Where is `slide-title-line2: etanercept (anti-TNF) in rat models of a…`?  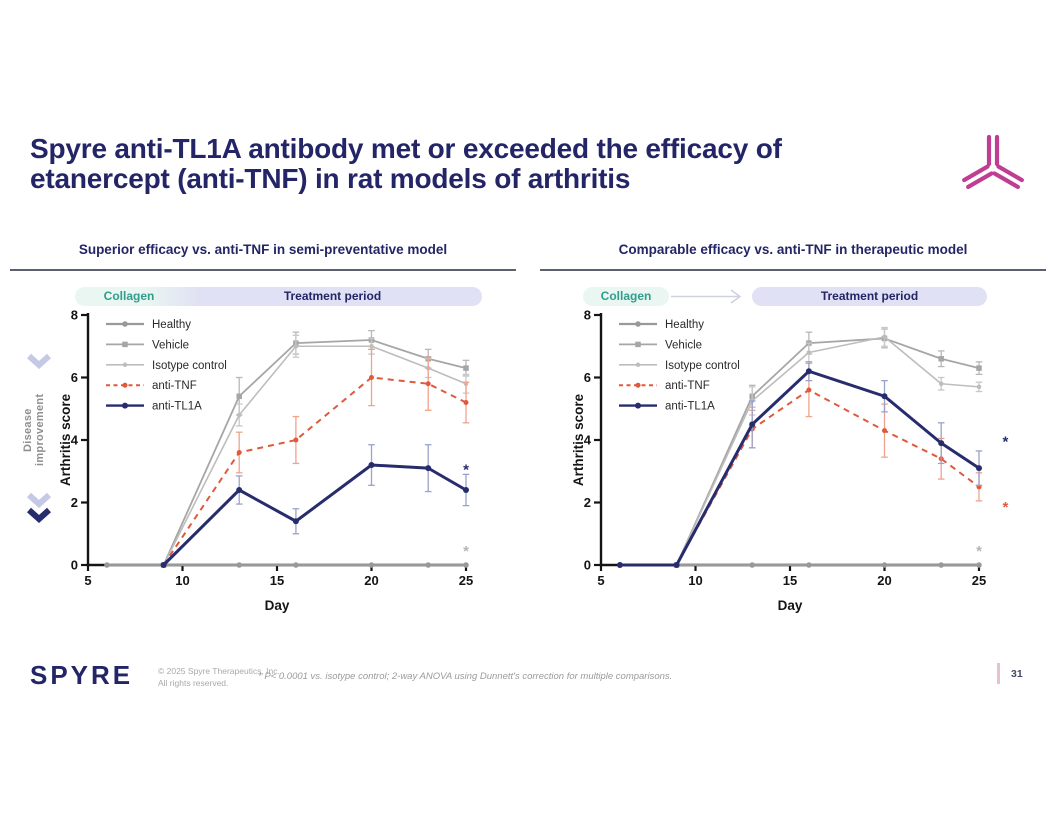
slide-title-line2: etanercept (anti-TNF) in rat models of a… is located at coordinates (330, 178).